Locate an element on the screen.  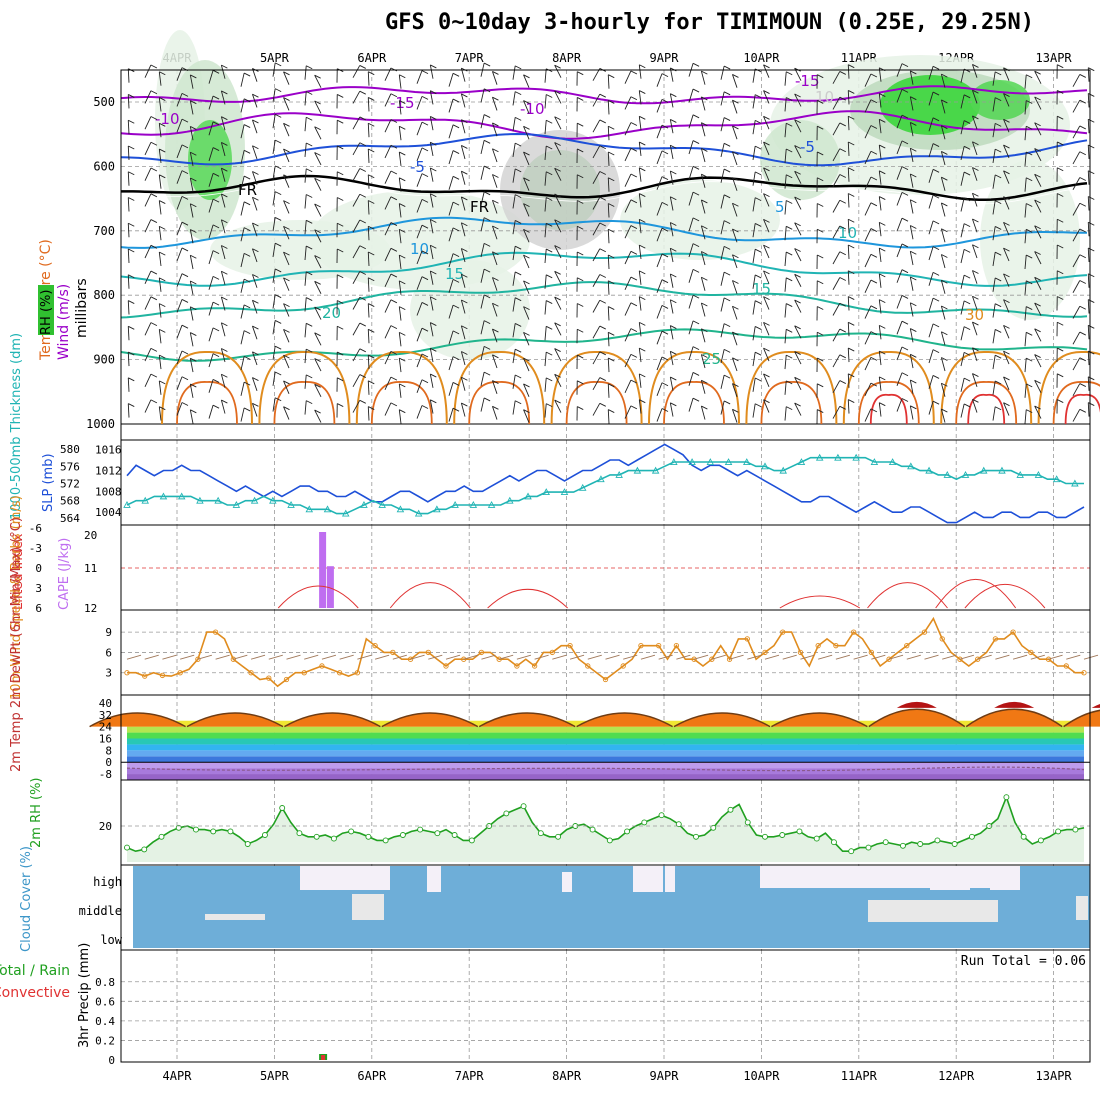
ylabel-precip: 3hr Precip (mm) is located at coordinates (84, 995).